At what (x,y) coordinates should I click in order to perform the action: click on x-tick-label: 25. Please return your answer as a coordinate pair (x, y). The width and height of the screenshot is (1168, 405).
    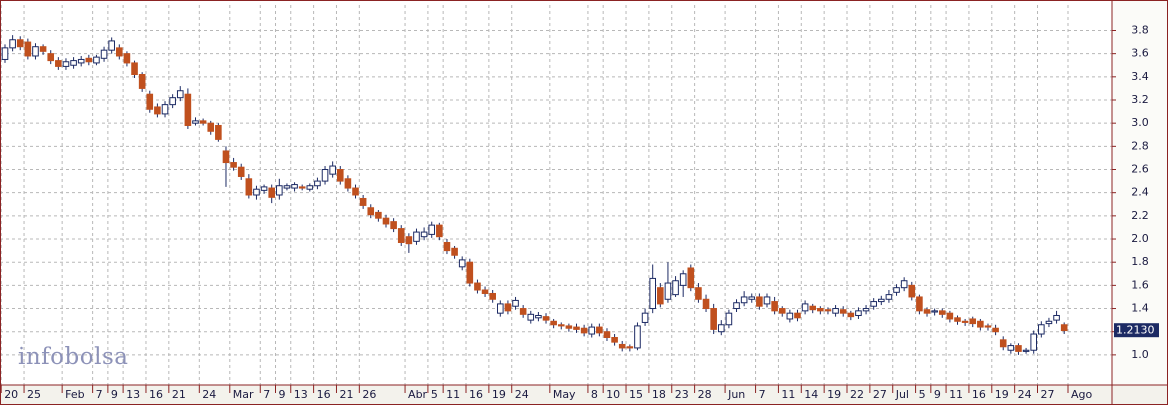
    Looking at the image, I should click on (34, 394).